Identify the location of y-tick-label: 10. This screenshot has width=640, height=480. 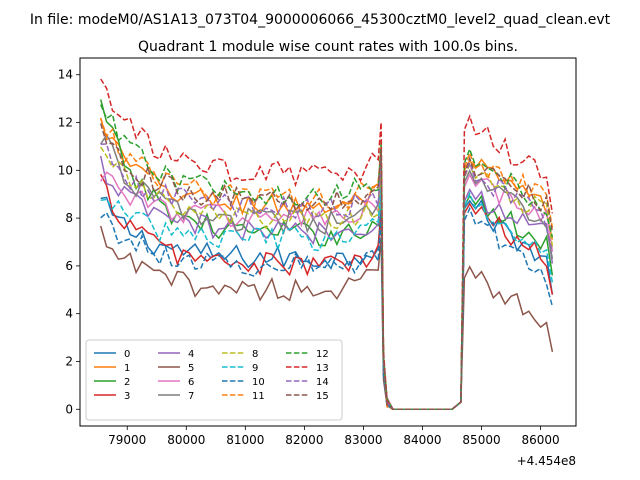
(65, 170).